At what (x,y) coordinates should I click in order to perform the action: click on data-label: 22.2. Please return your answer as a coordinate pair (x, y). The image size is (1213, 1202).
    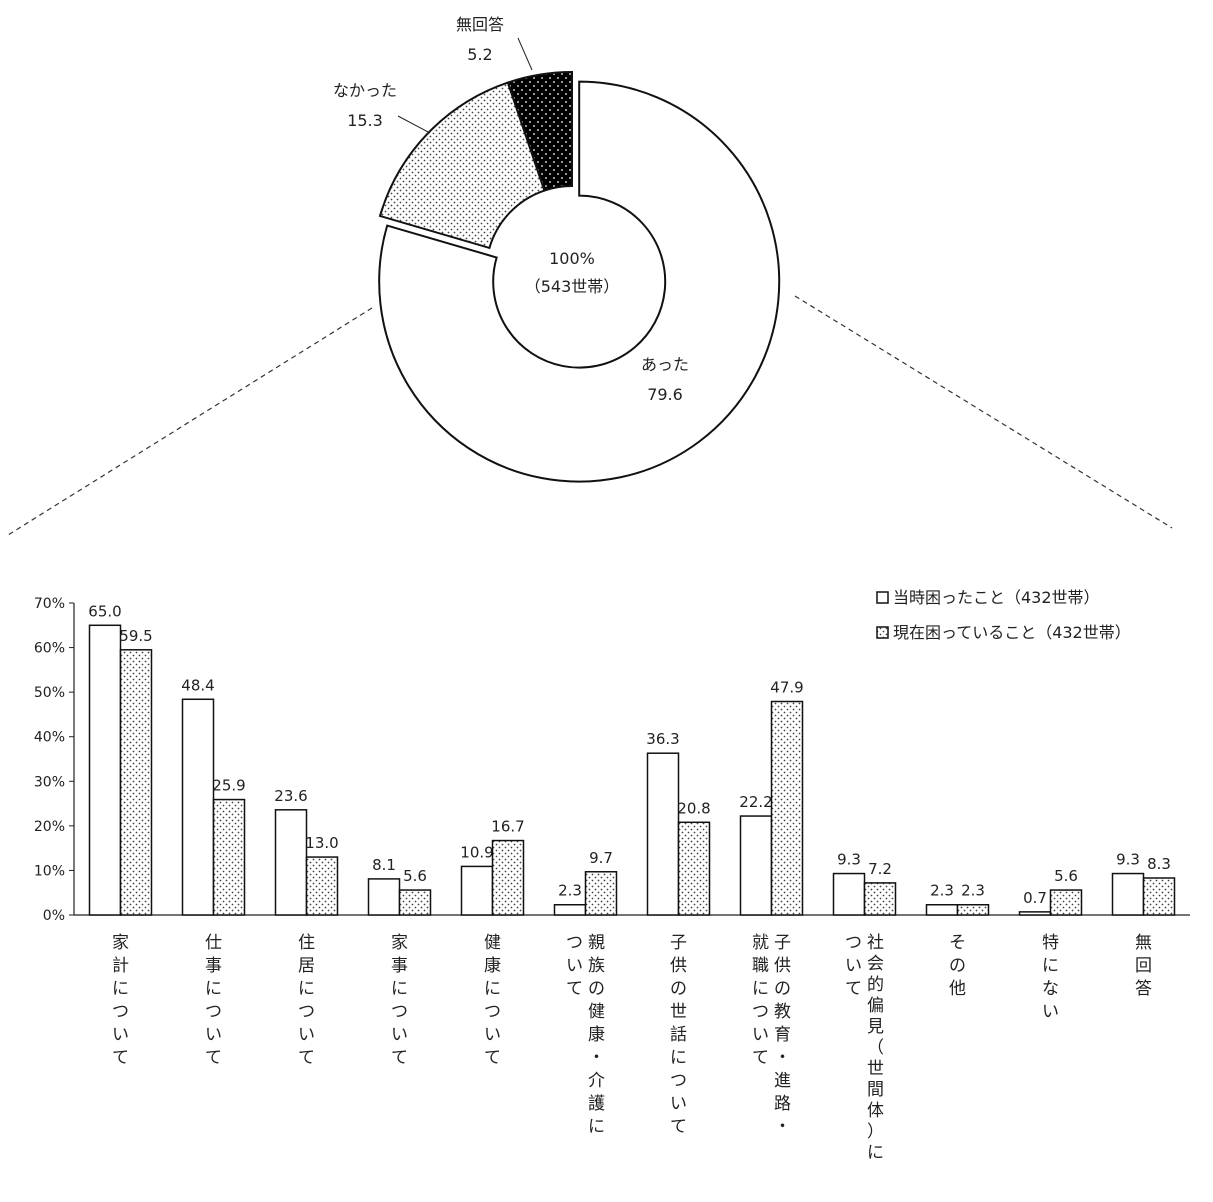
    Looking at the image, I should click on (755, 802).